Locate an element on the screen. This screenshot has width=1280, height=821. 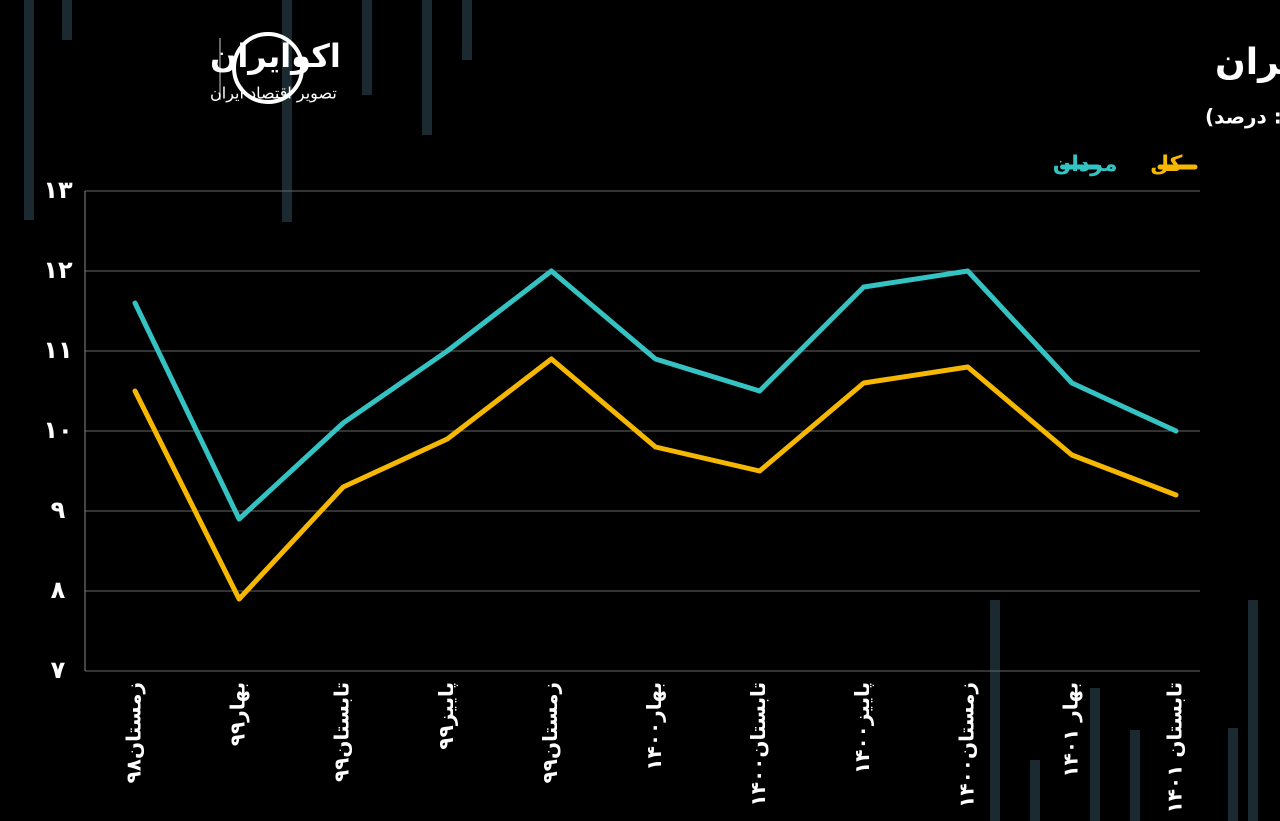
chart-subtitle: (واحد: درصد) is located at coordinates (1242, 117).